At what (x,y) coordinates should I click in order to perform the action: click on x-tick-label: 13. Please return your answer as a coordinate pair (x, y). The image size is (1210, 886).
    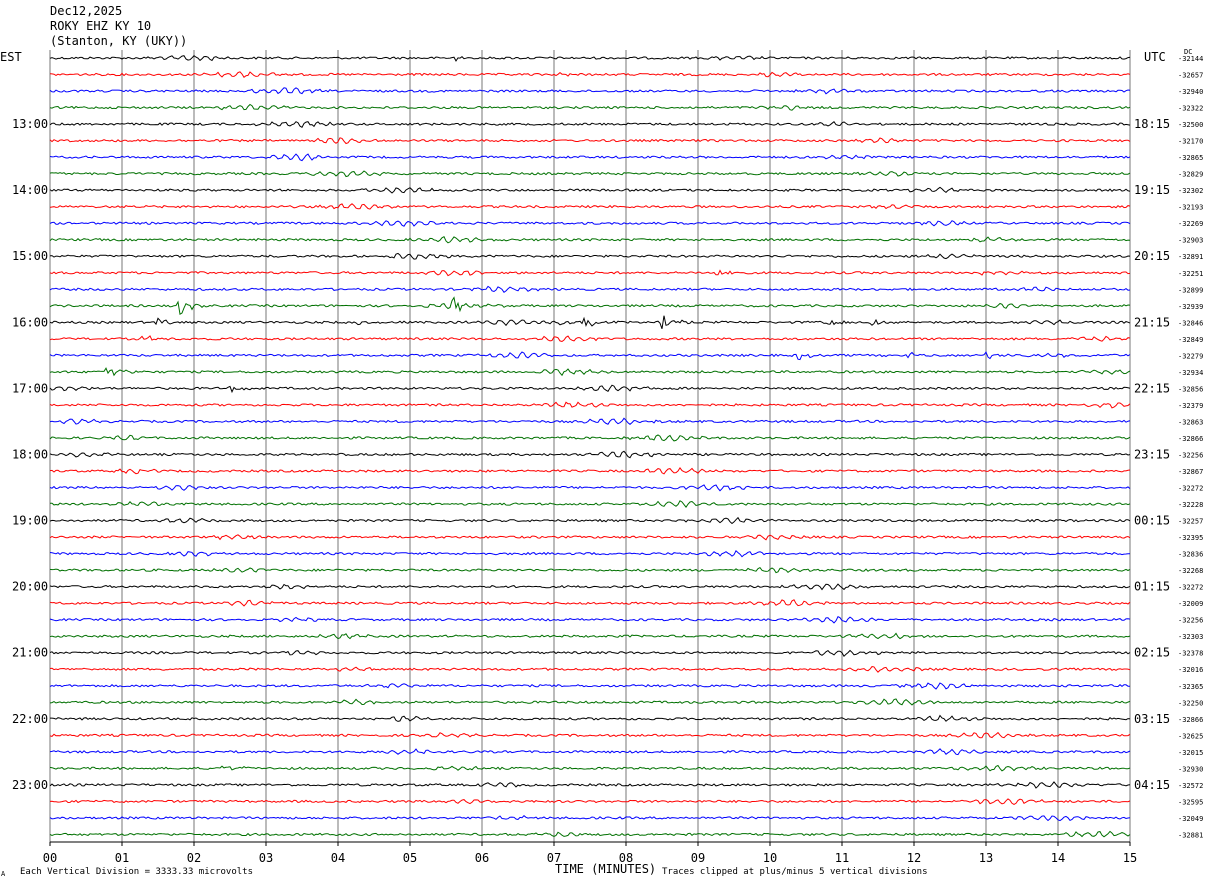
    Looking at the image, I should click on (986, 858).